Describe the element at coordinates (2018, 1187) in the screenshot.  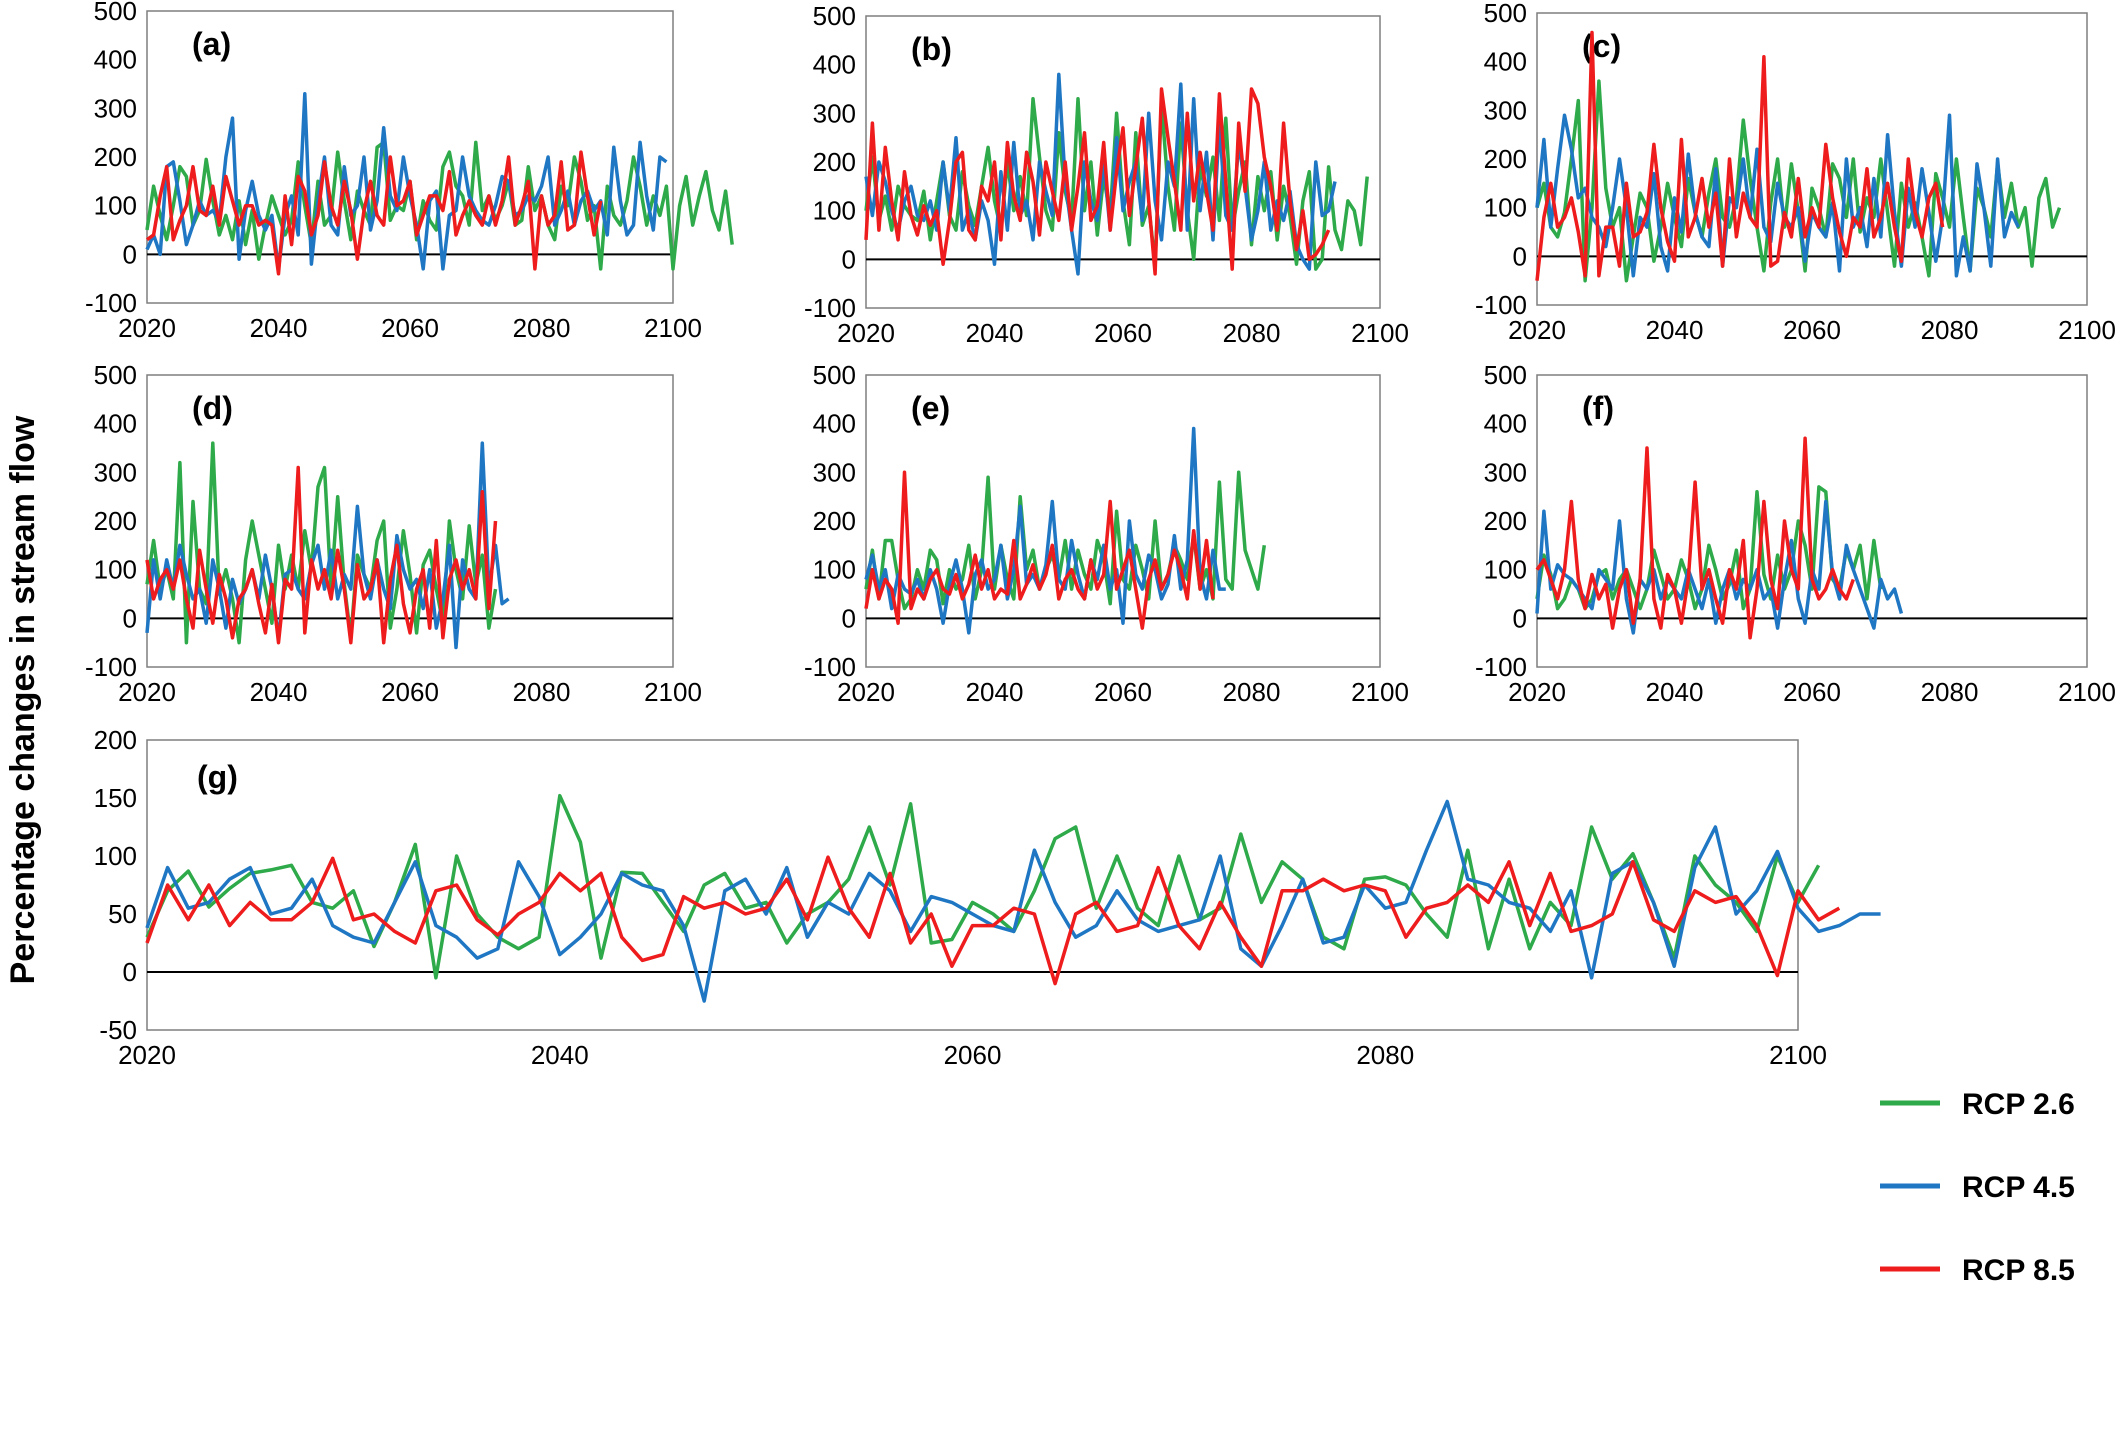
I see `legend-label: RCP 4.5` at that location.